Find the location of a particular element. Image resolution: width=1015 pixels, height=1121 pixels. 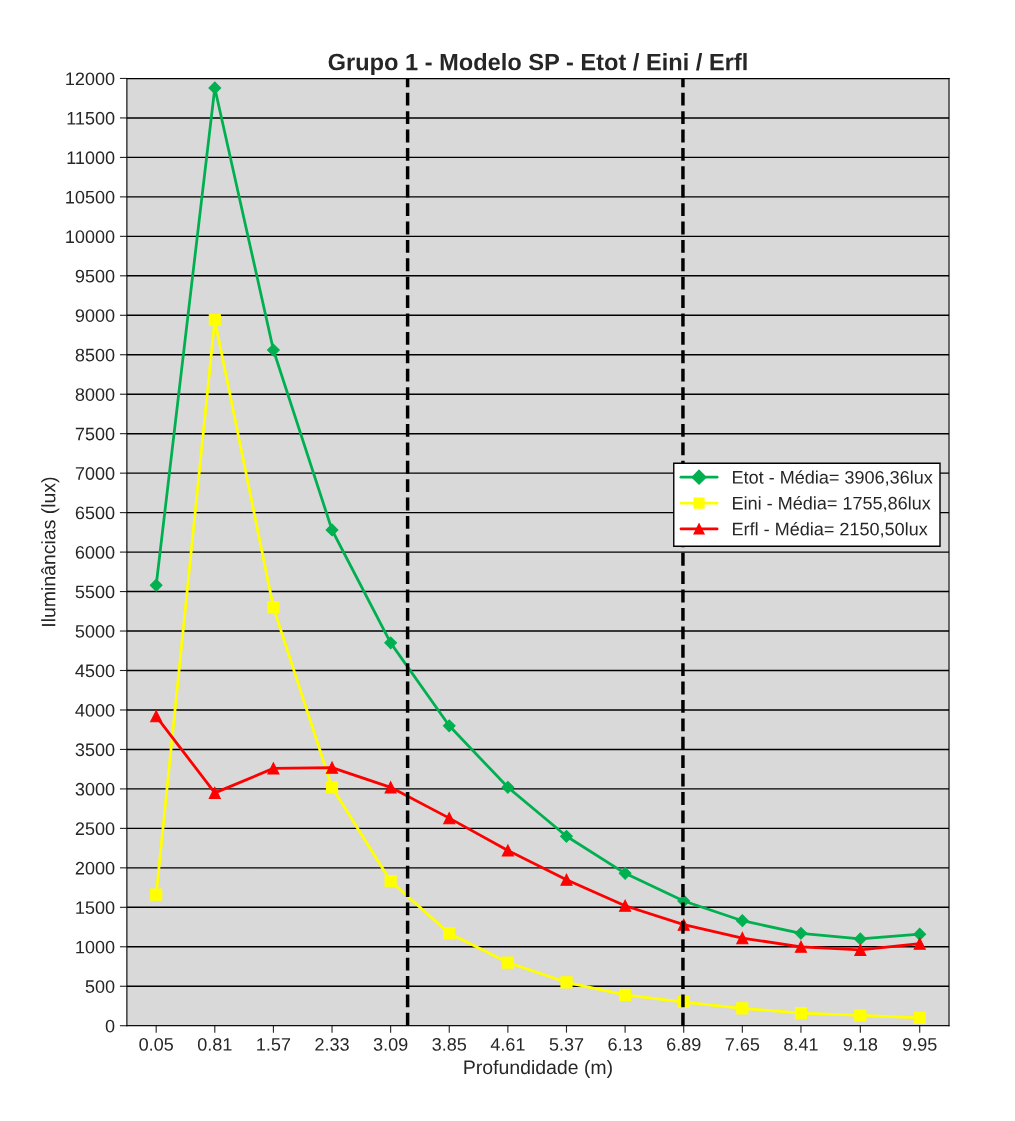

y-tick-label: 3500 is located at coordinates (95, 750).